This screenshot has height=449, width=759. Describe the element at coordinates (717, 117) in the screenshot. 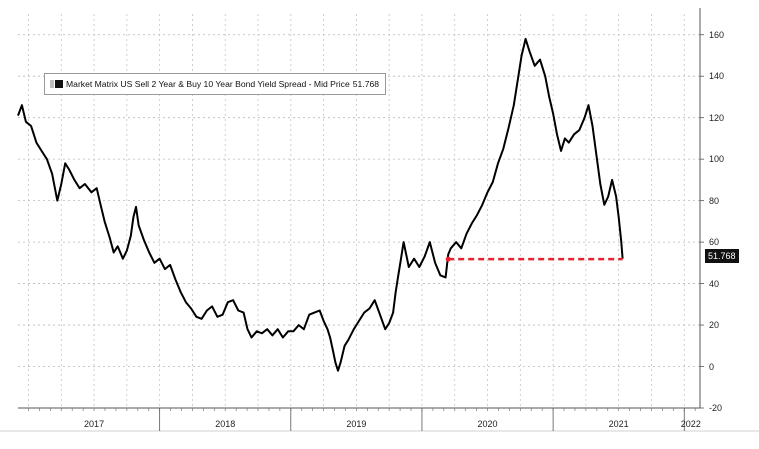

I see `y-tick-label: 120` at that location.